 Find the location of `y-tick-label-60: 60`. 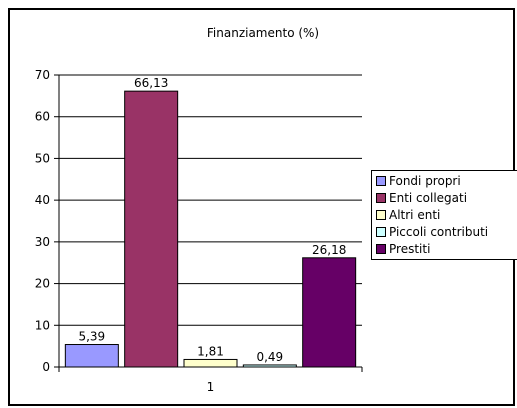

y-tick-label-60: 60 is located at coordinates (42, 117).